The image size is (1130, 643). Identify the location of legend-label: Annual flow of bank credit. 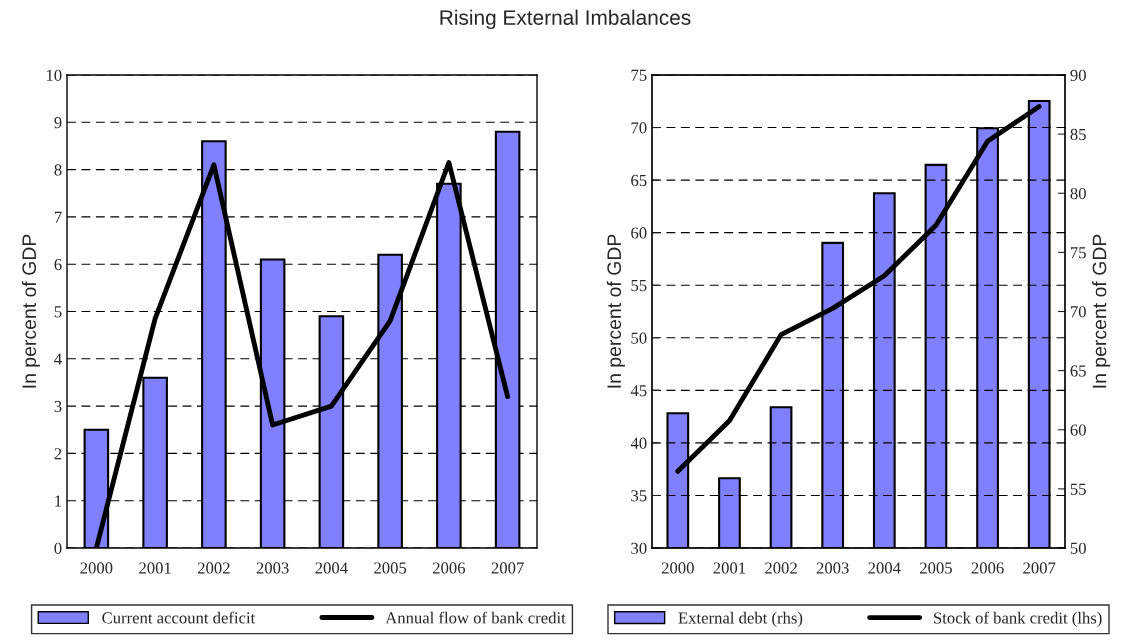
(475, 617).